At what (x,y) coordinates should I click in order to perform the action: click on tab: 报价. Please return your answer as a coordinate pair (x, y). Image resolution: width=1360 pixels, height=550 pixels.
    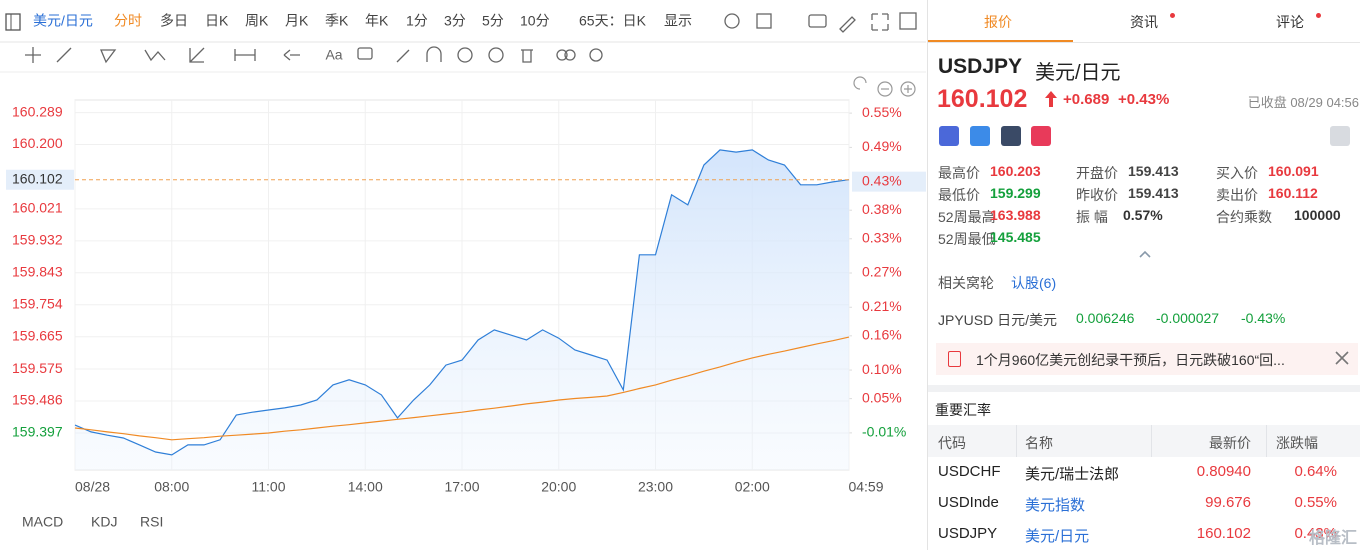
    Looking at the image, I should click on (998, 22).